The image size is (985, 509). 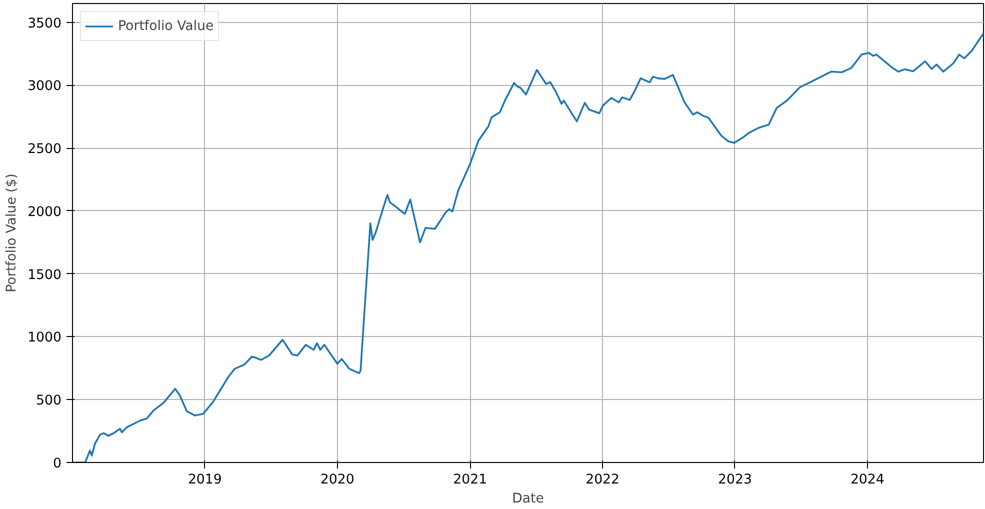 I want to click on x-tick-label: 2022, so click(x=603, y=480).